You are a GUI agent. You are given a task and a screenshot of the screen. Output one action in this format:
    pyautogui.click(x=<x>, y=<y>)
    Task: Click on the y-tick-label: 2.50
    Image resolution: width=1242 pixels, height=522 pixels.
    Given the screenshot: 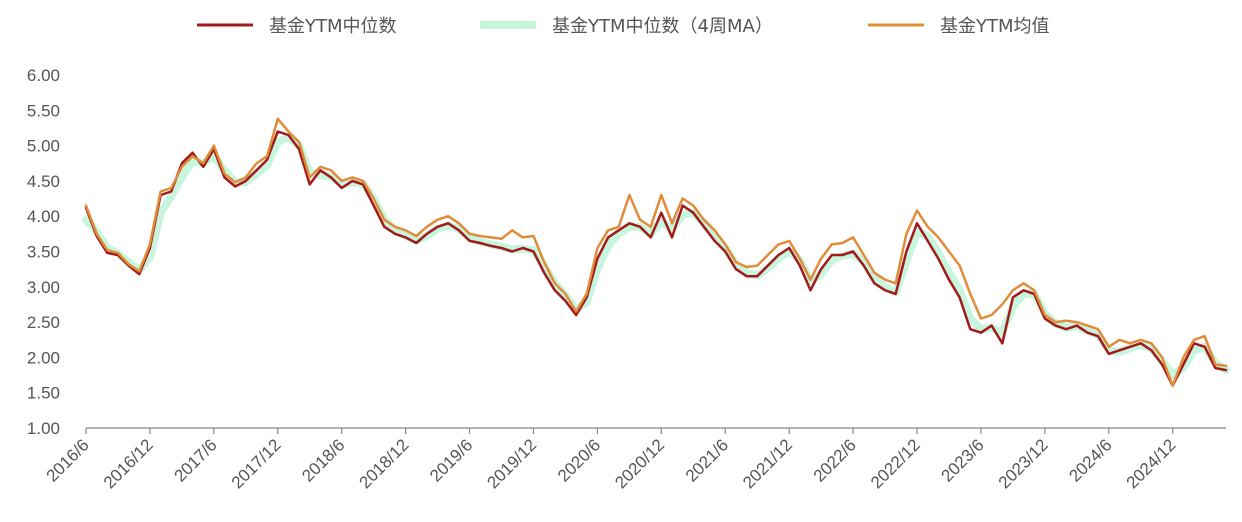 What is the action you would take?
    pyautogui.click(x=43, y=322)
    